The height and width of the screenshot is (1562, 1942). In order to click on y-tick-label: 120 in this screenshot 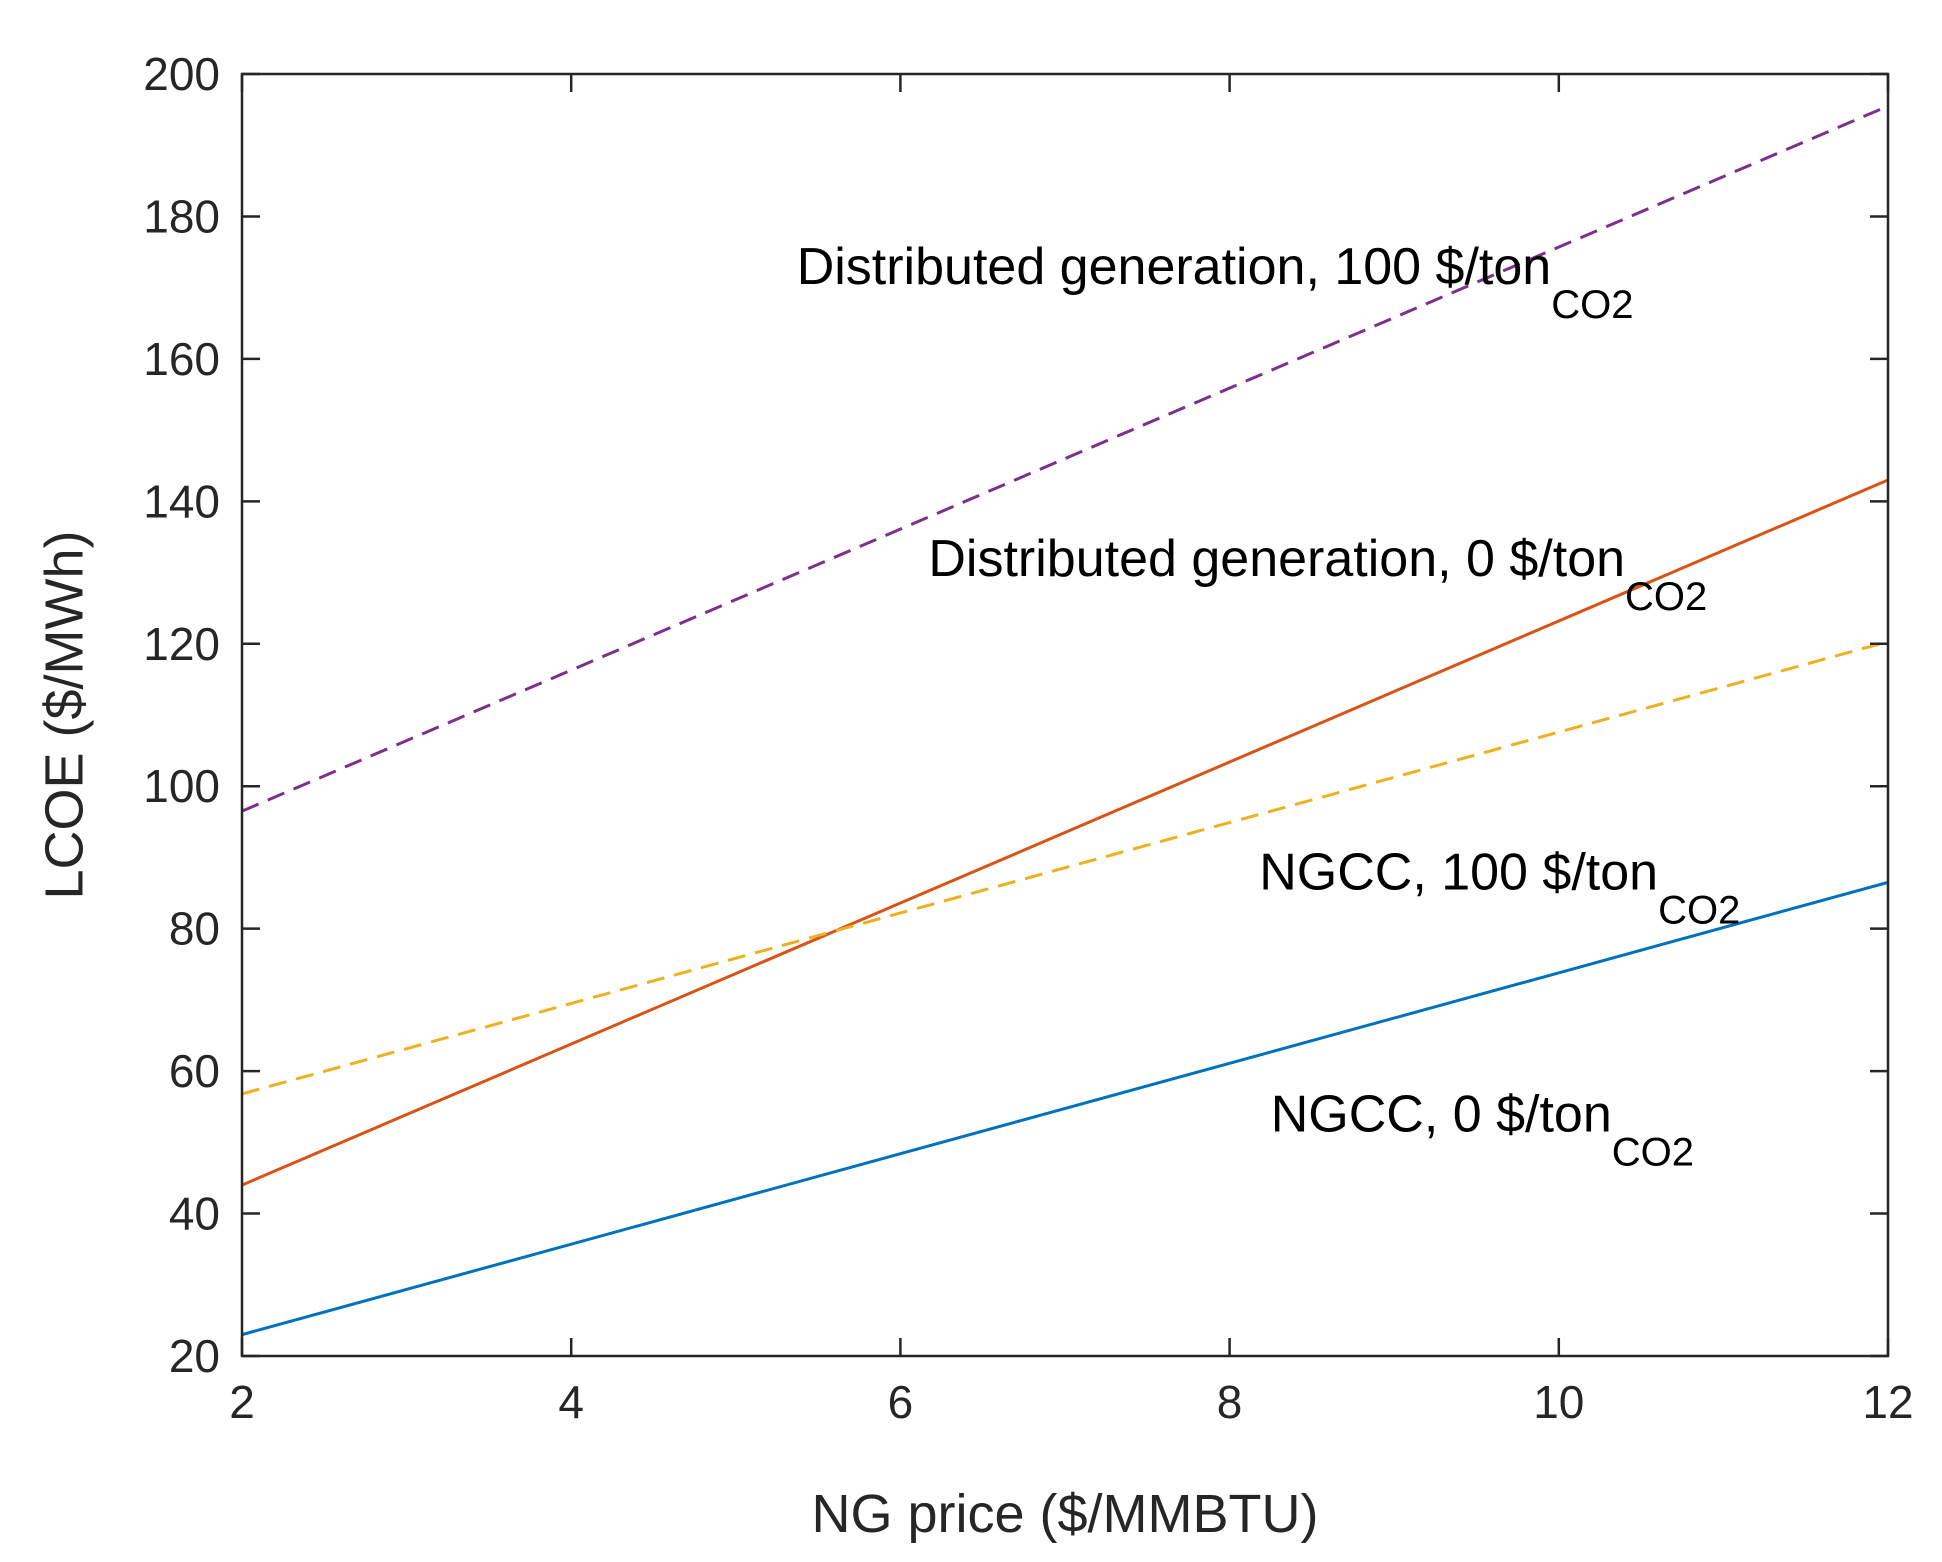, I will do `click(181, 644)`.